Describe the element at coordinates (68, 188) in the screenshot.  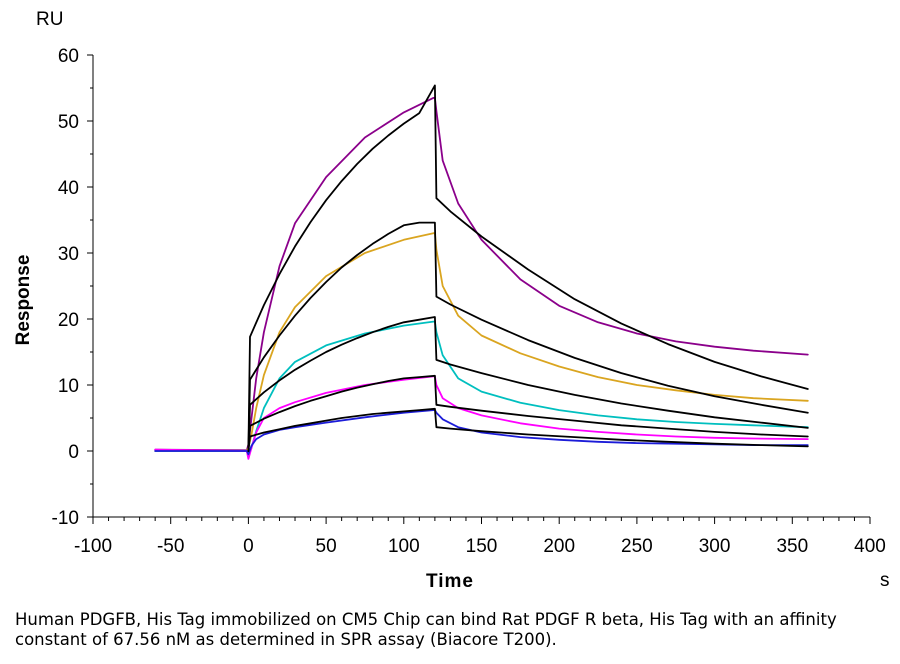
I see `y-tick-label: 40` at that location.